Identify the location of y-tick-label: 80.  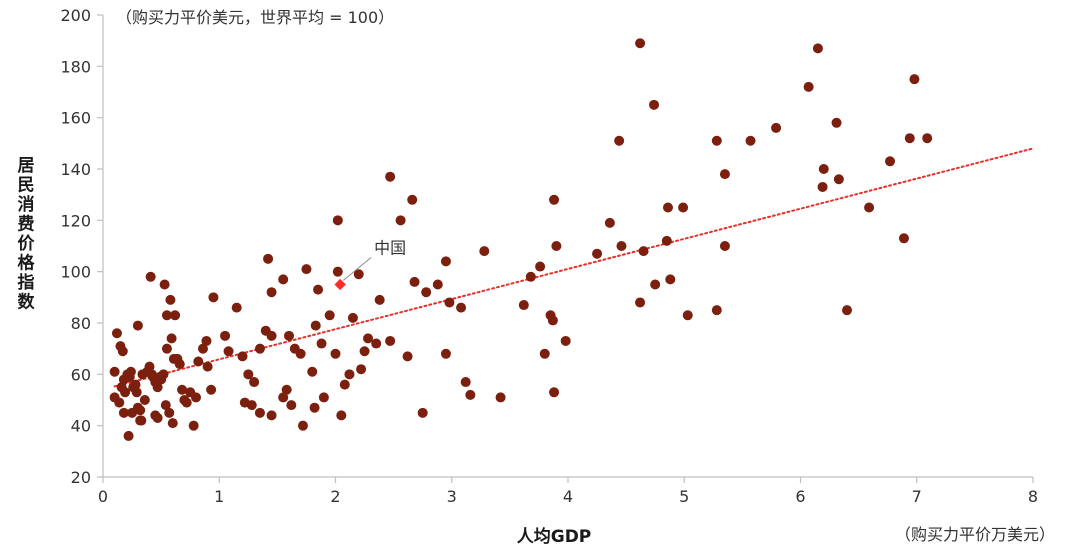
(81, 323).